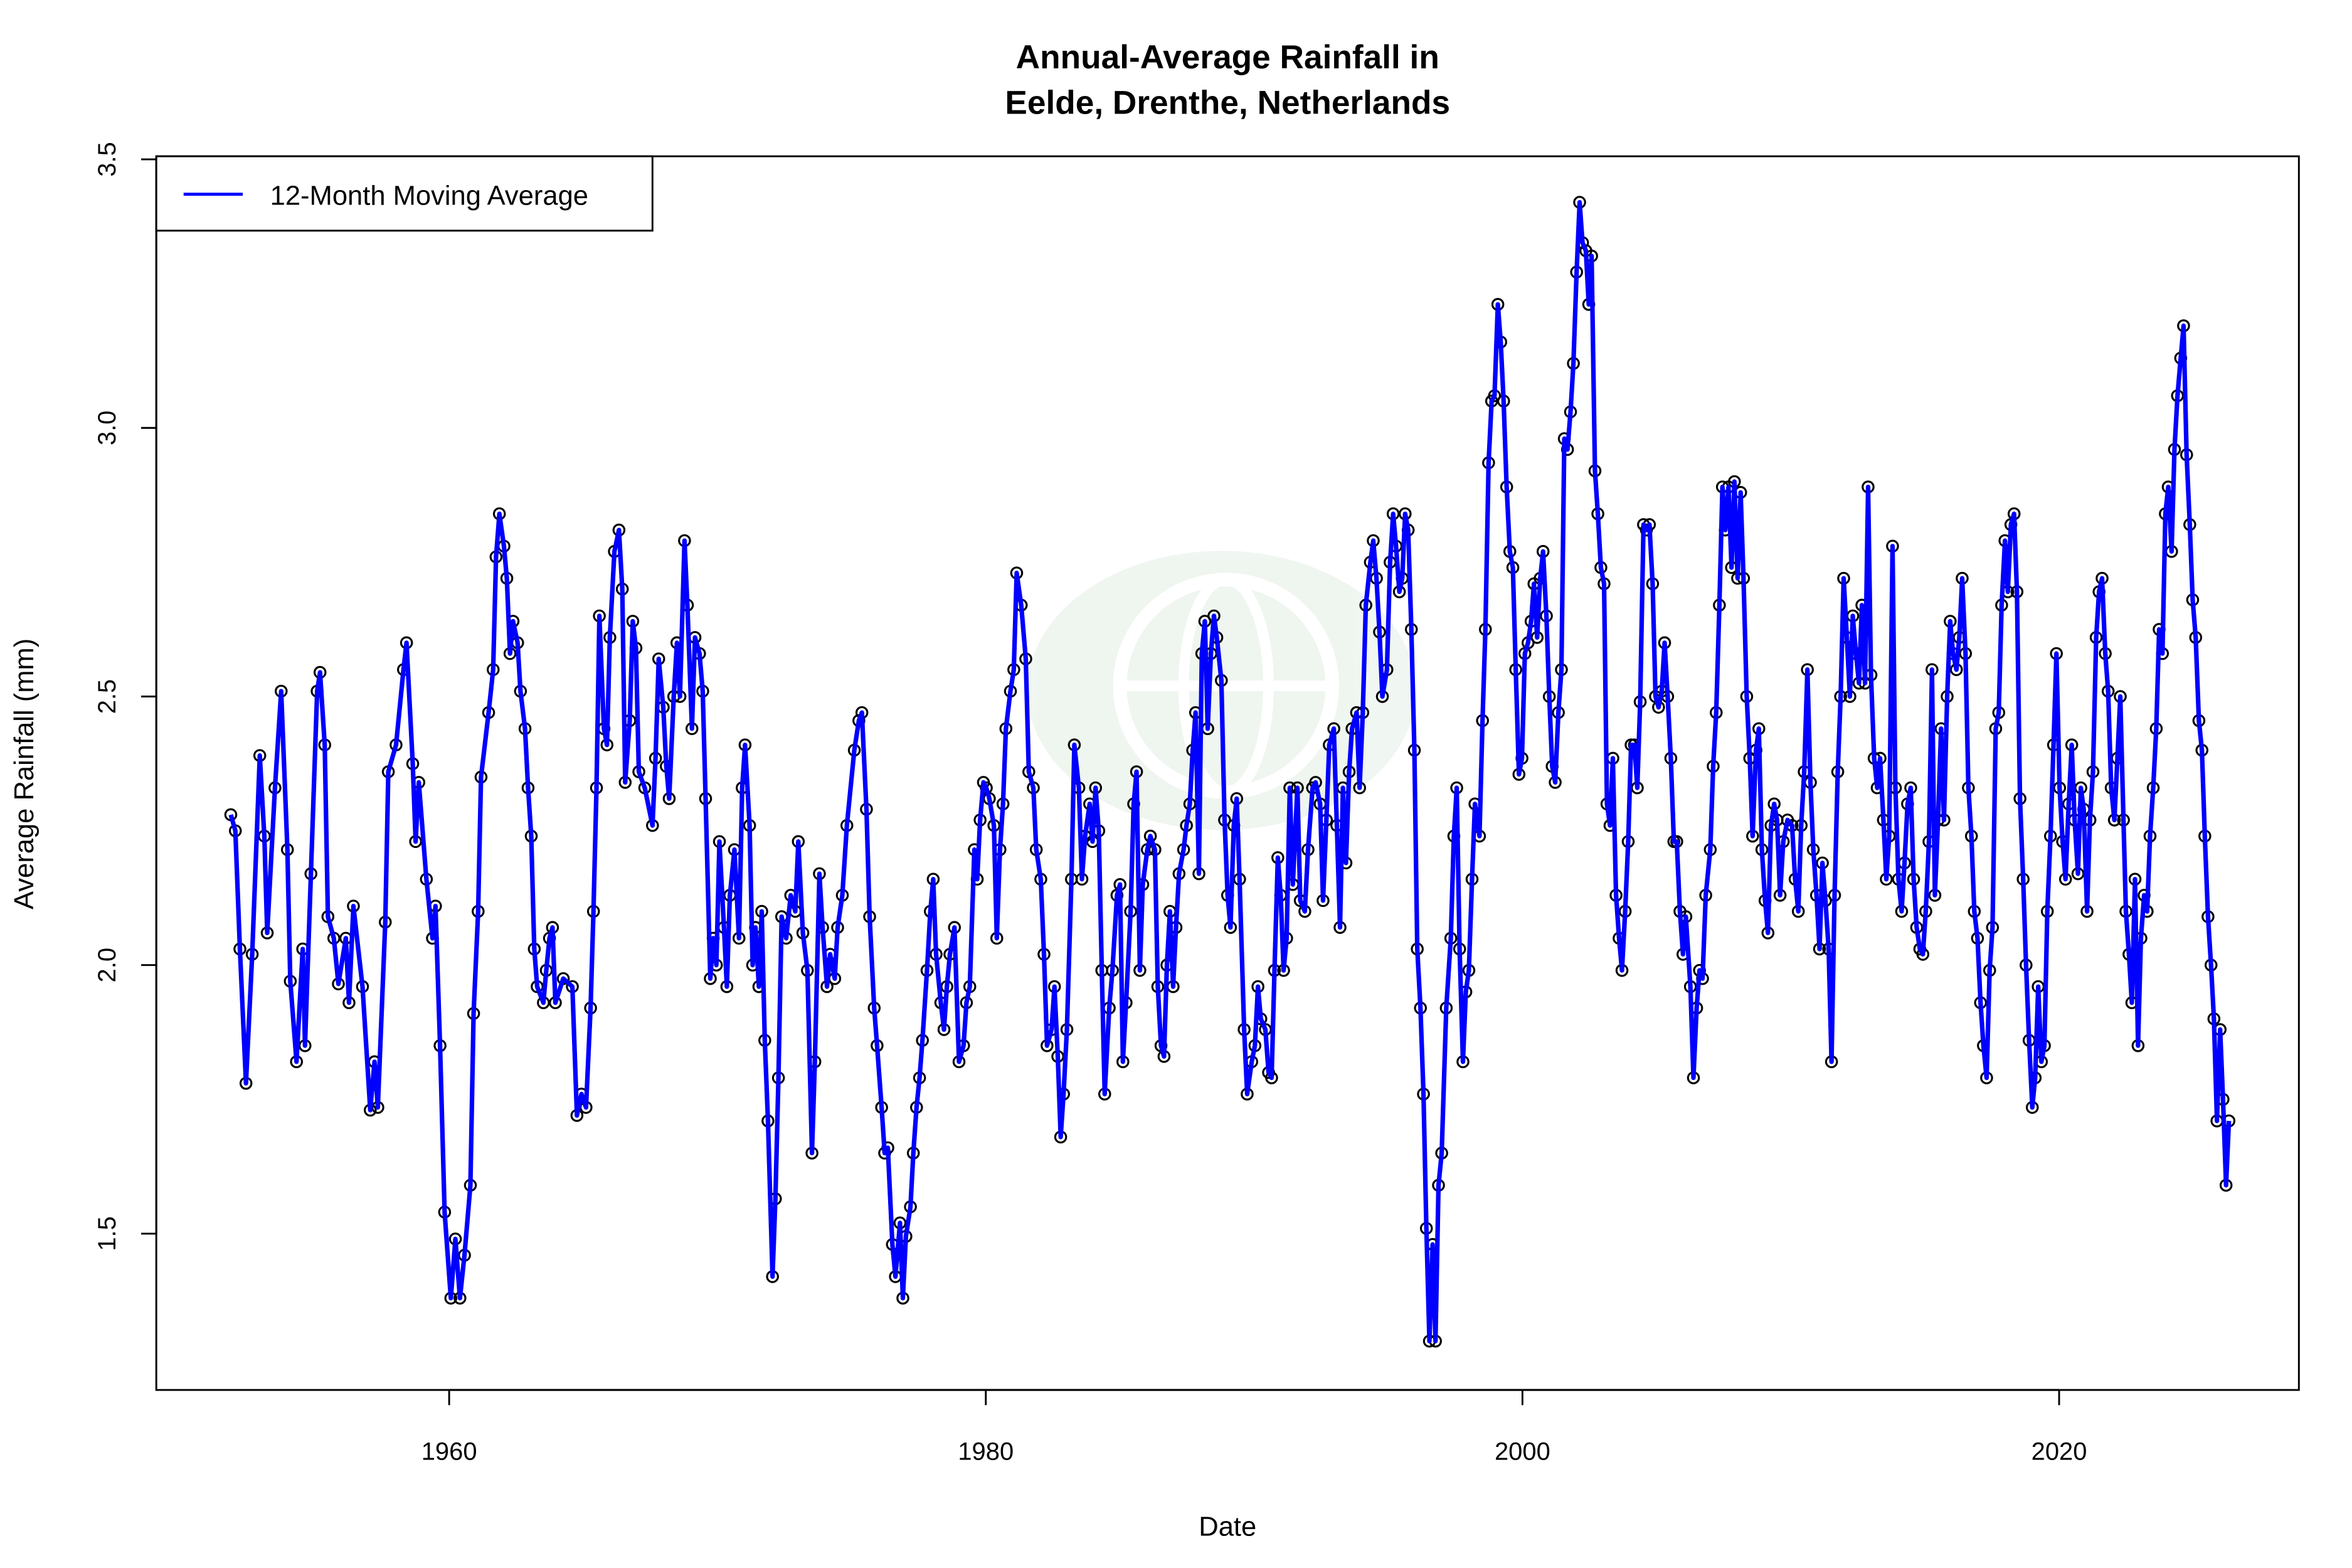 The width and height of the screenshot is (2352, 1568). Describe the element at coordinates (125, 697) in the screenshot. I see `y-axis: 1.5 2.0 2.5 3.0 3.5` at that location.